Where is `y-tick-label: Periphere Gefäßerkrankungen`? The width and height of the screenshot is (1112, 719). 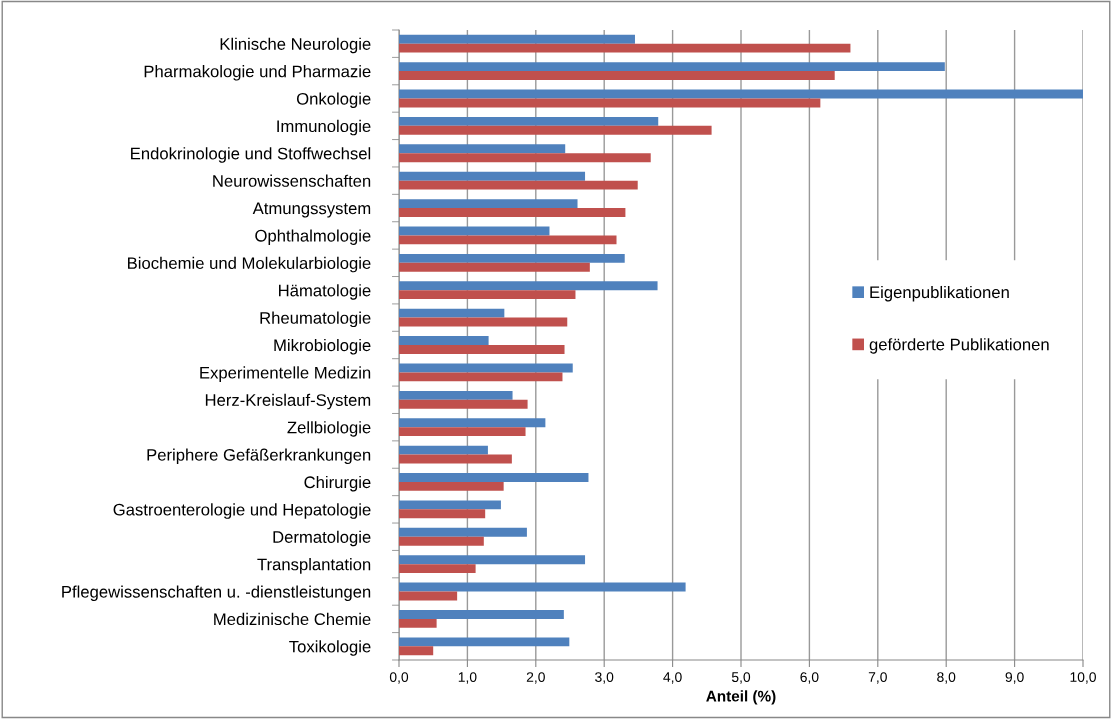 y-tick-label: Periphere Gefäßerkrankungen is located at coordinates (259, 456).